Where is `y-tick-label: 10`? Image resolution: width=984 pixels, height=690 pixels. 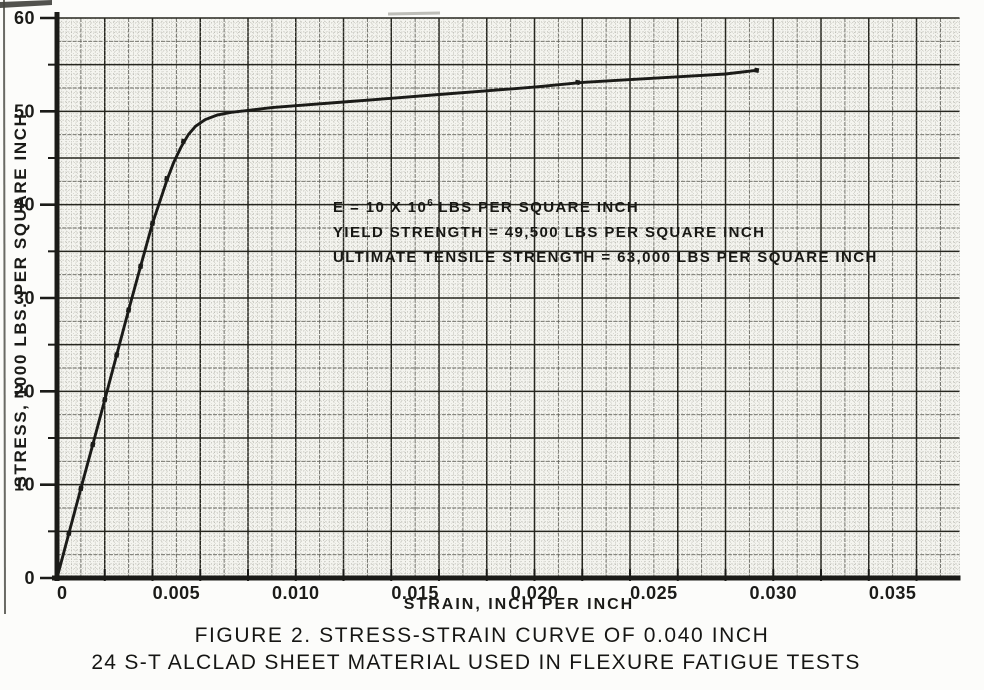
y-tick-label: 10 is located at coordinates (24, 485).